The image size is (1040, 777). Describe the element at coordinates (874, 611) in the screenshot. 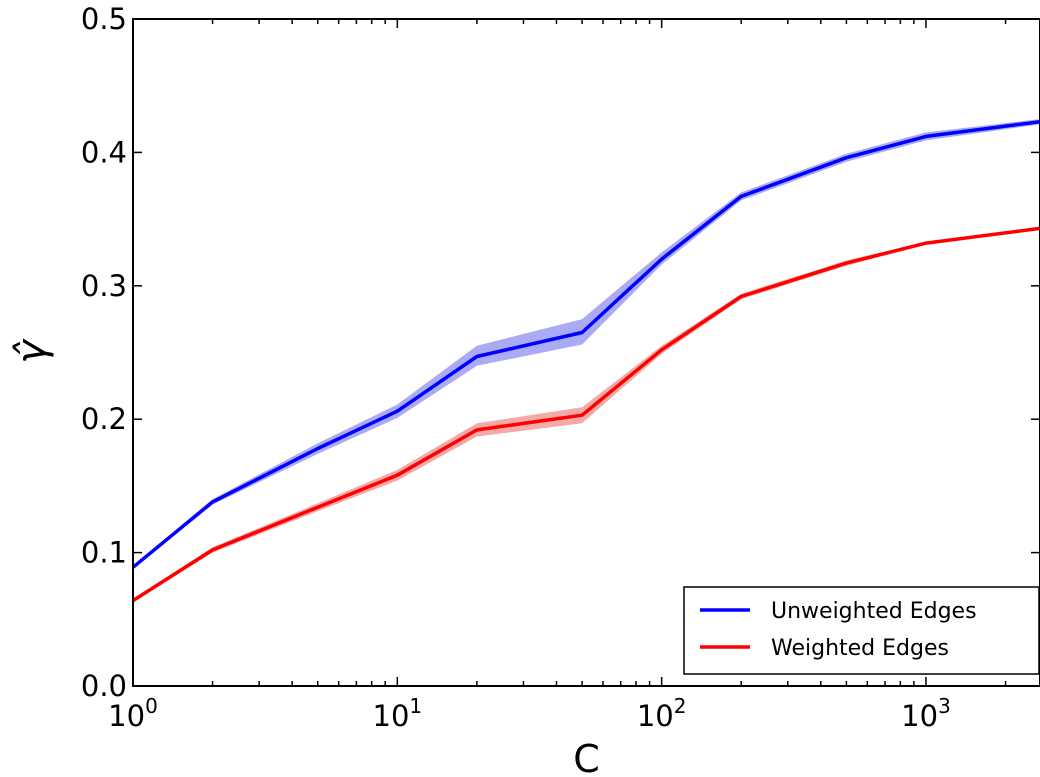

I see `legend-entry-label: Unweighted Edges` at that location.